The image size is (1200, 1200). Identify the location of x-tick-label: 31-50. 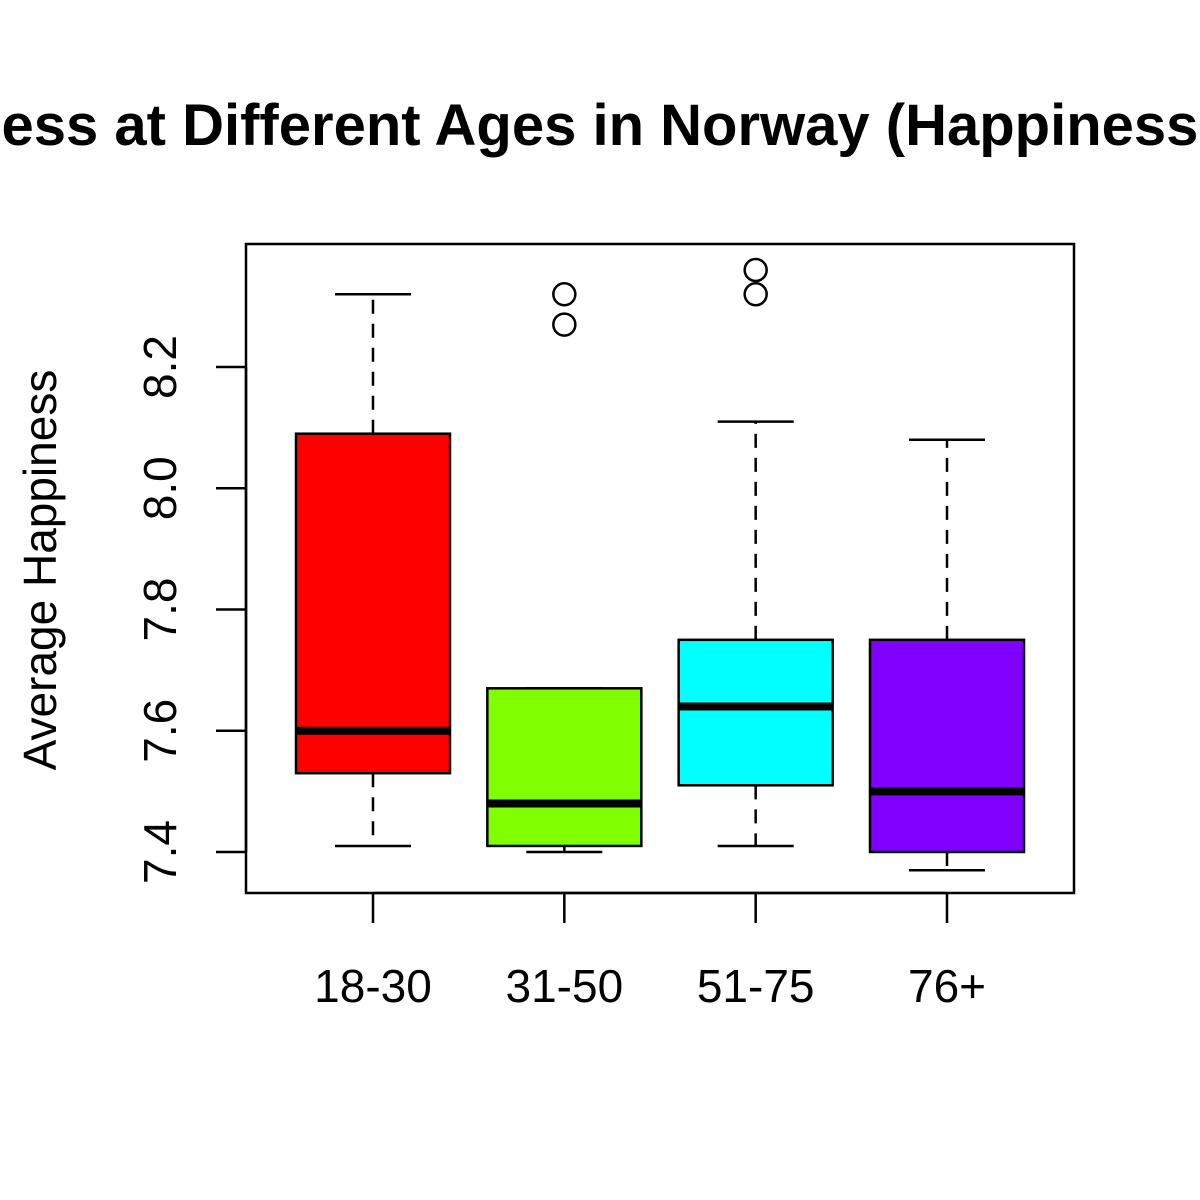
(565, 986).